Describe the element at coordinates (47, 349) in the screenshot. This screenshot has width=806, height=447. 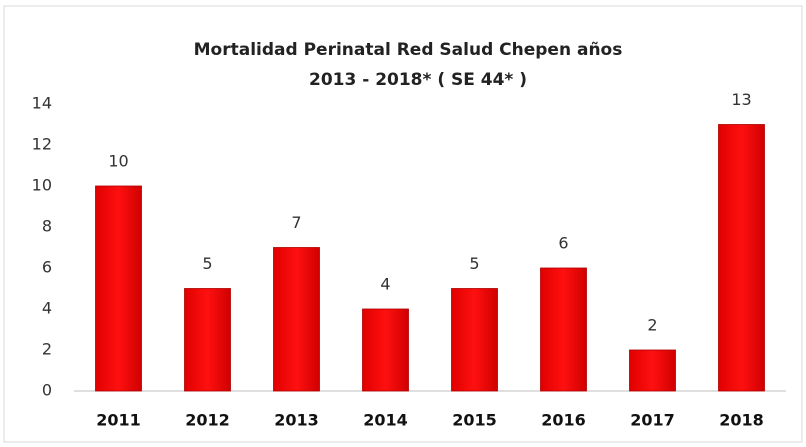
I see `y-tick-label: 2` at that location.